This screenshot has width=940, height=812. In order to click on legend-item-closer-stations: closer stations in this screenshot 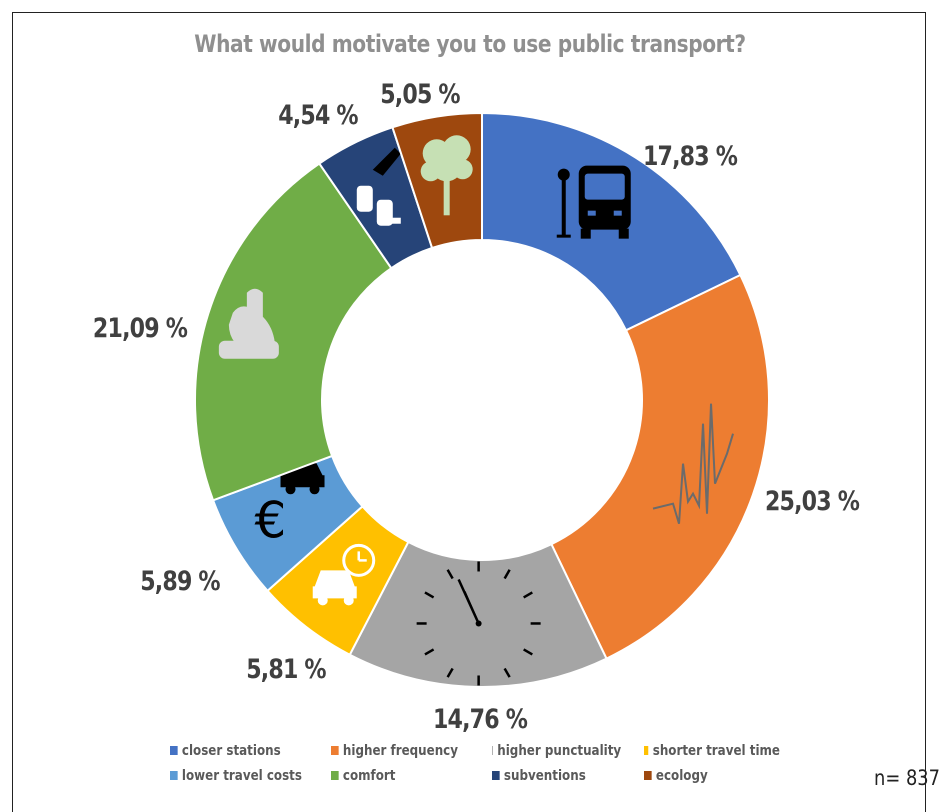, I will do `click(238, 751)`.